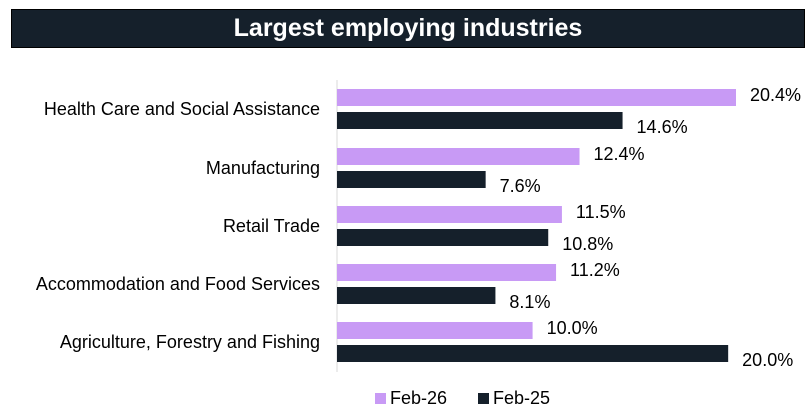  Describe the element at coordinates (533, 353) in the screenshot. I see `bar-feb-25-agriculture-forestry-and-fishing` at that location.